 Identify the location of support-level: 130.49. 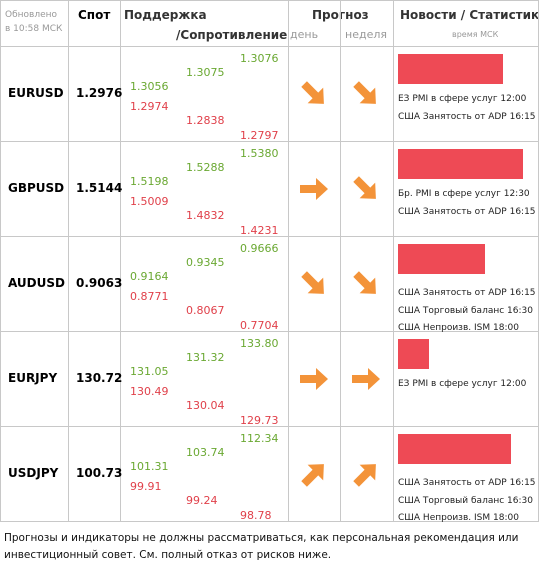
(149, 391).